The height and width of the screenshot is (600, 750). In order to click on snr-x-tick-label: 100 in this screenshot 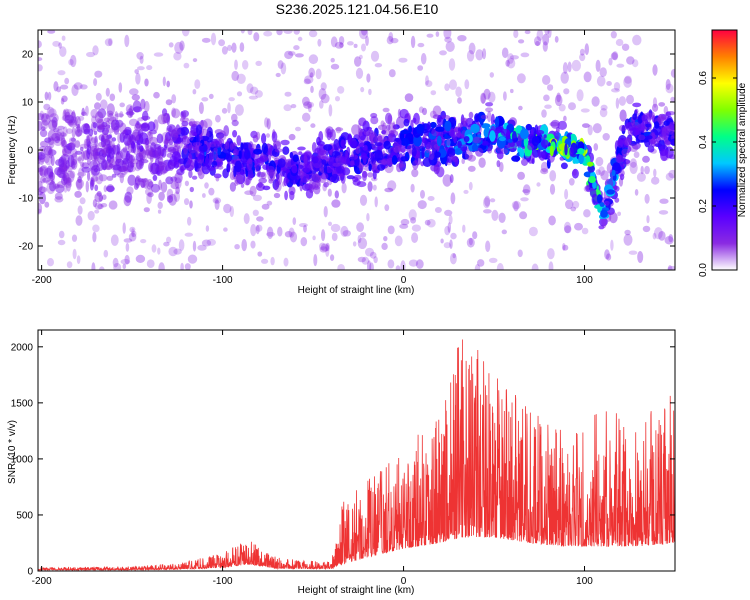, I will do `click(584, 581)`.